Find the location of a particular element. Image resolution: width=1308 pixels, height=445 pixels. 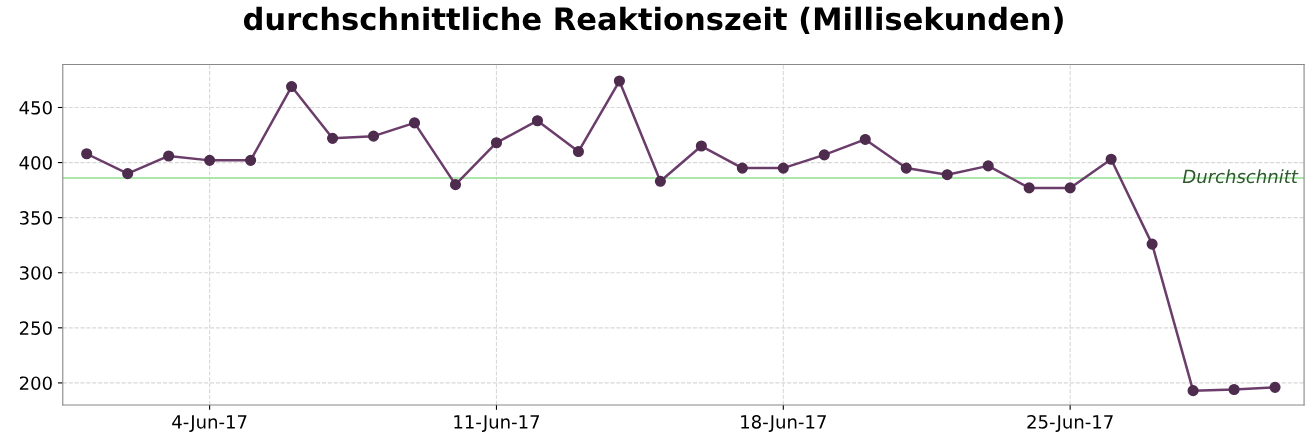

ref-line-label: Durchschnitt is located at coordinates (1240, 176).